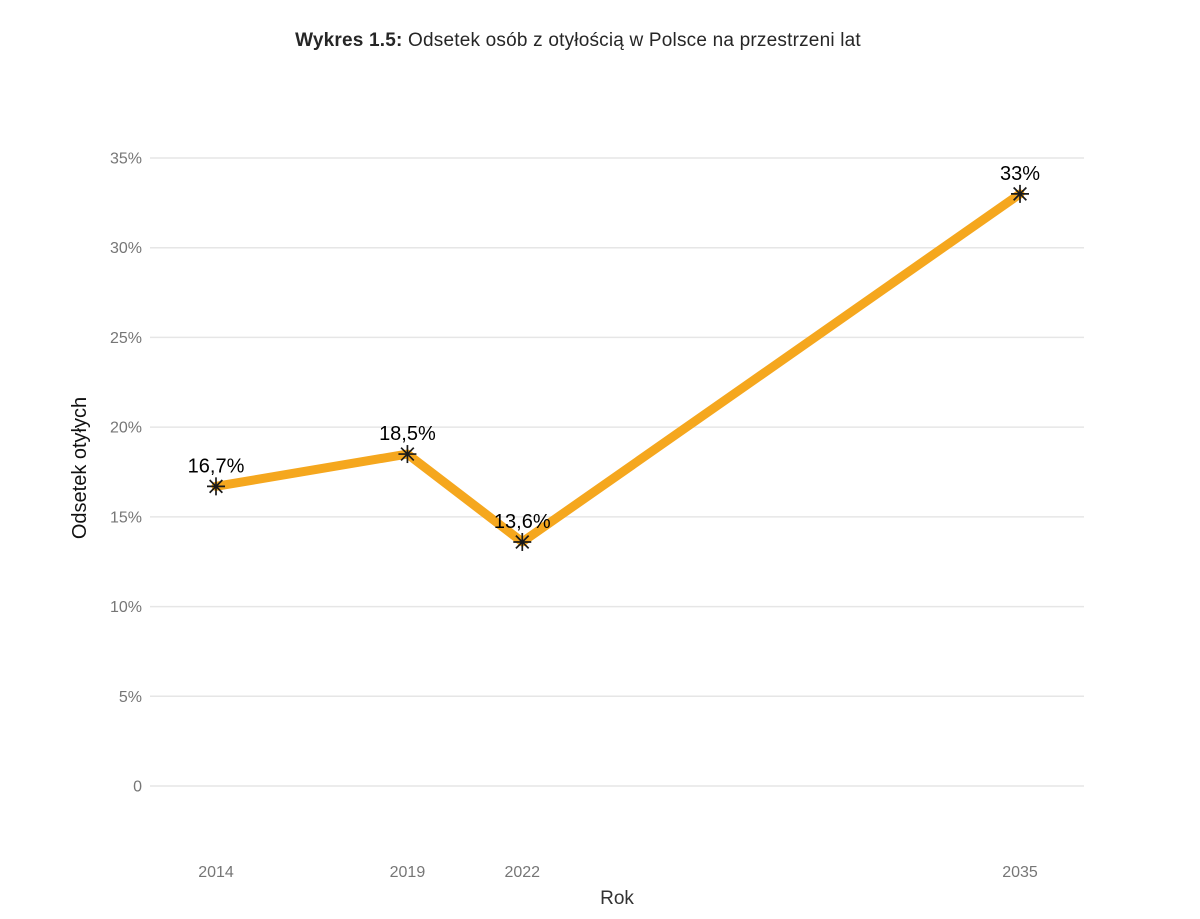 The width and height of the screenshot is (1200, 919). I want to click on x-tick-label: 2035, so click(1020, 872).